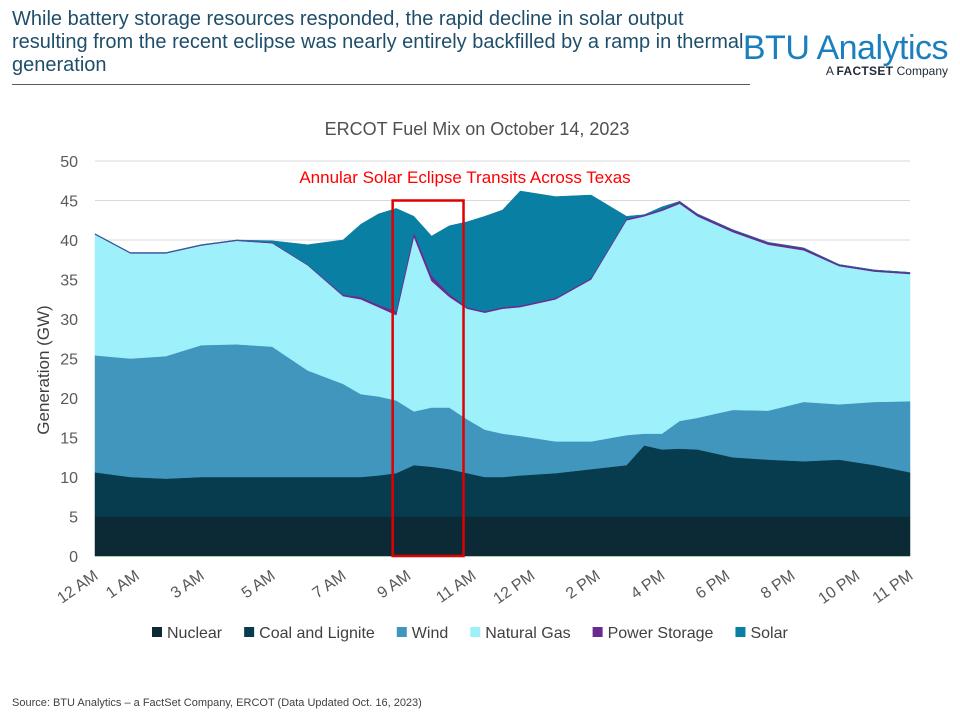  What do you see at coordinates (475, 632) in the screenshot?
I see `legend-swatch-natural-gas` at bounding box center [475, 632].